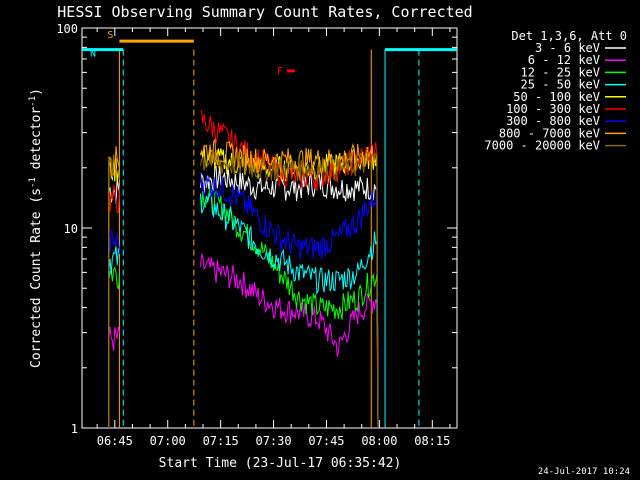 The width and height of the screenshot is (640, 480). I want to click on x-tick-label: 07:45, so click(326, 441).